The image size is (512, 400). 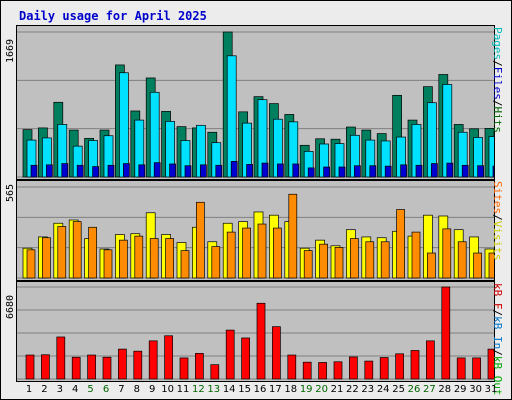 What do you see at coordinates (121, 389) in the screenshot?
I see `x-tick-label-day-7: 7` at bounding box center [121, 389].